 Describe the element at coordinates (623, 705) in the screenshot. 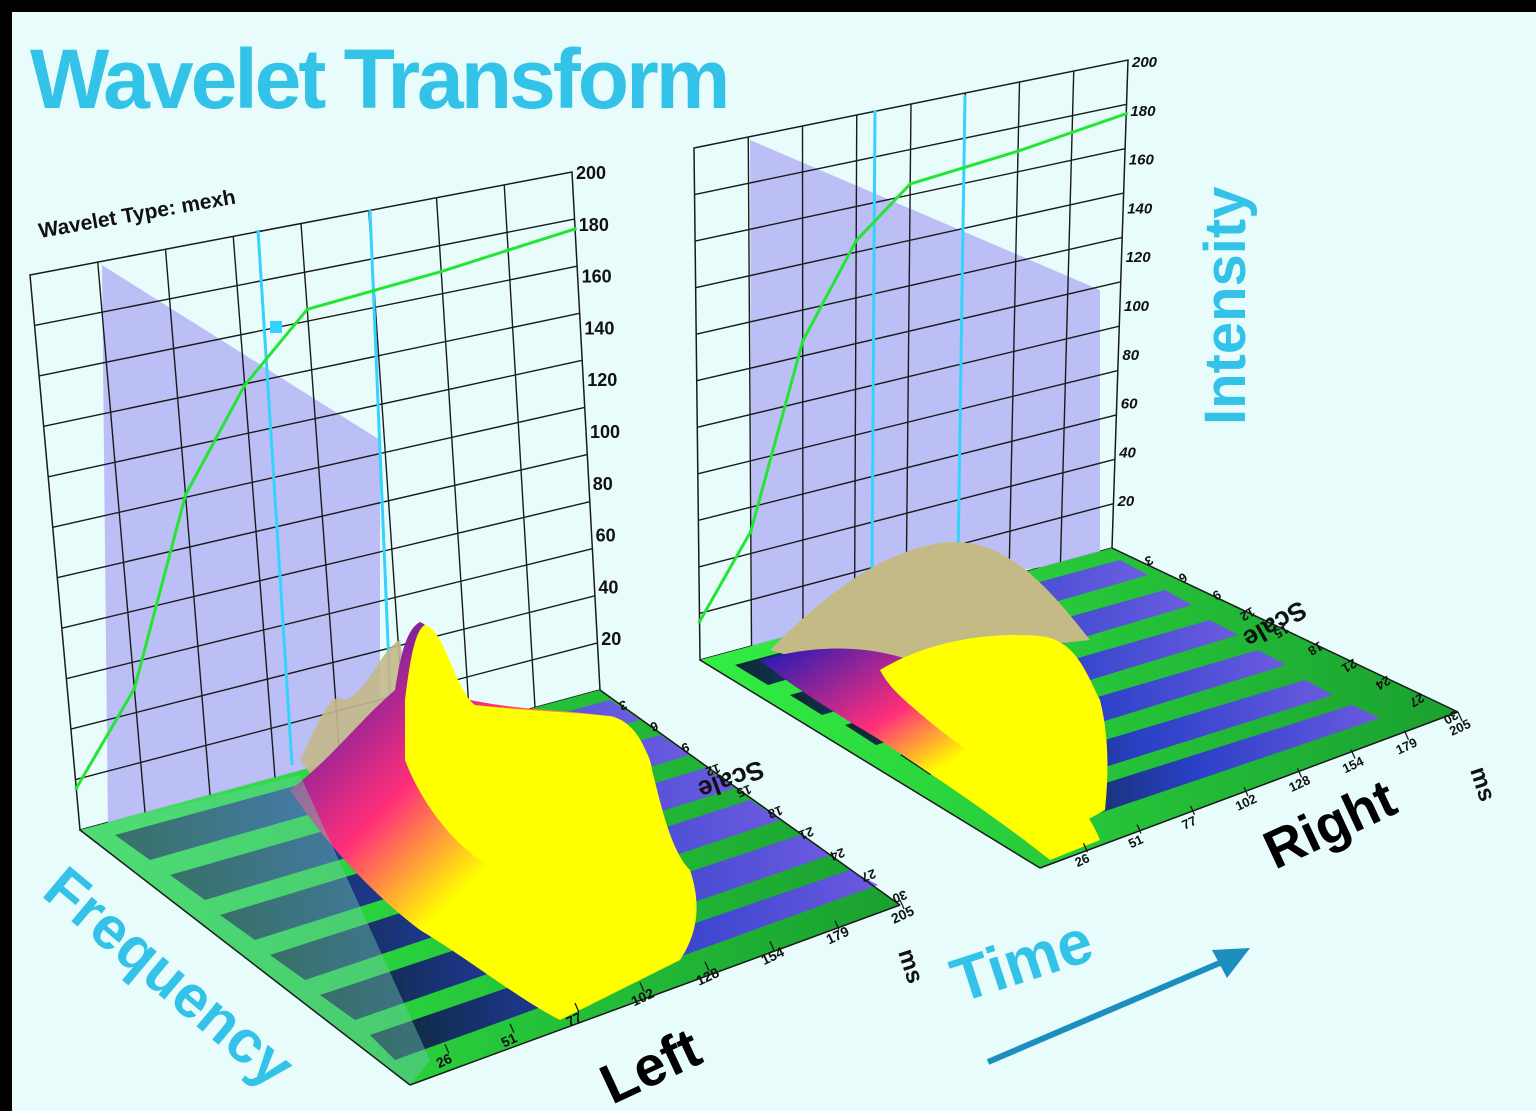

I see `scale-tick-label: 3` at that location.